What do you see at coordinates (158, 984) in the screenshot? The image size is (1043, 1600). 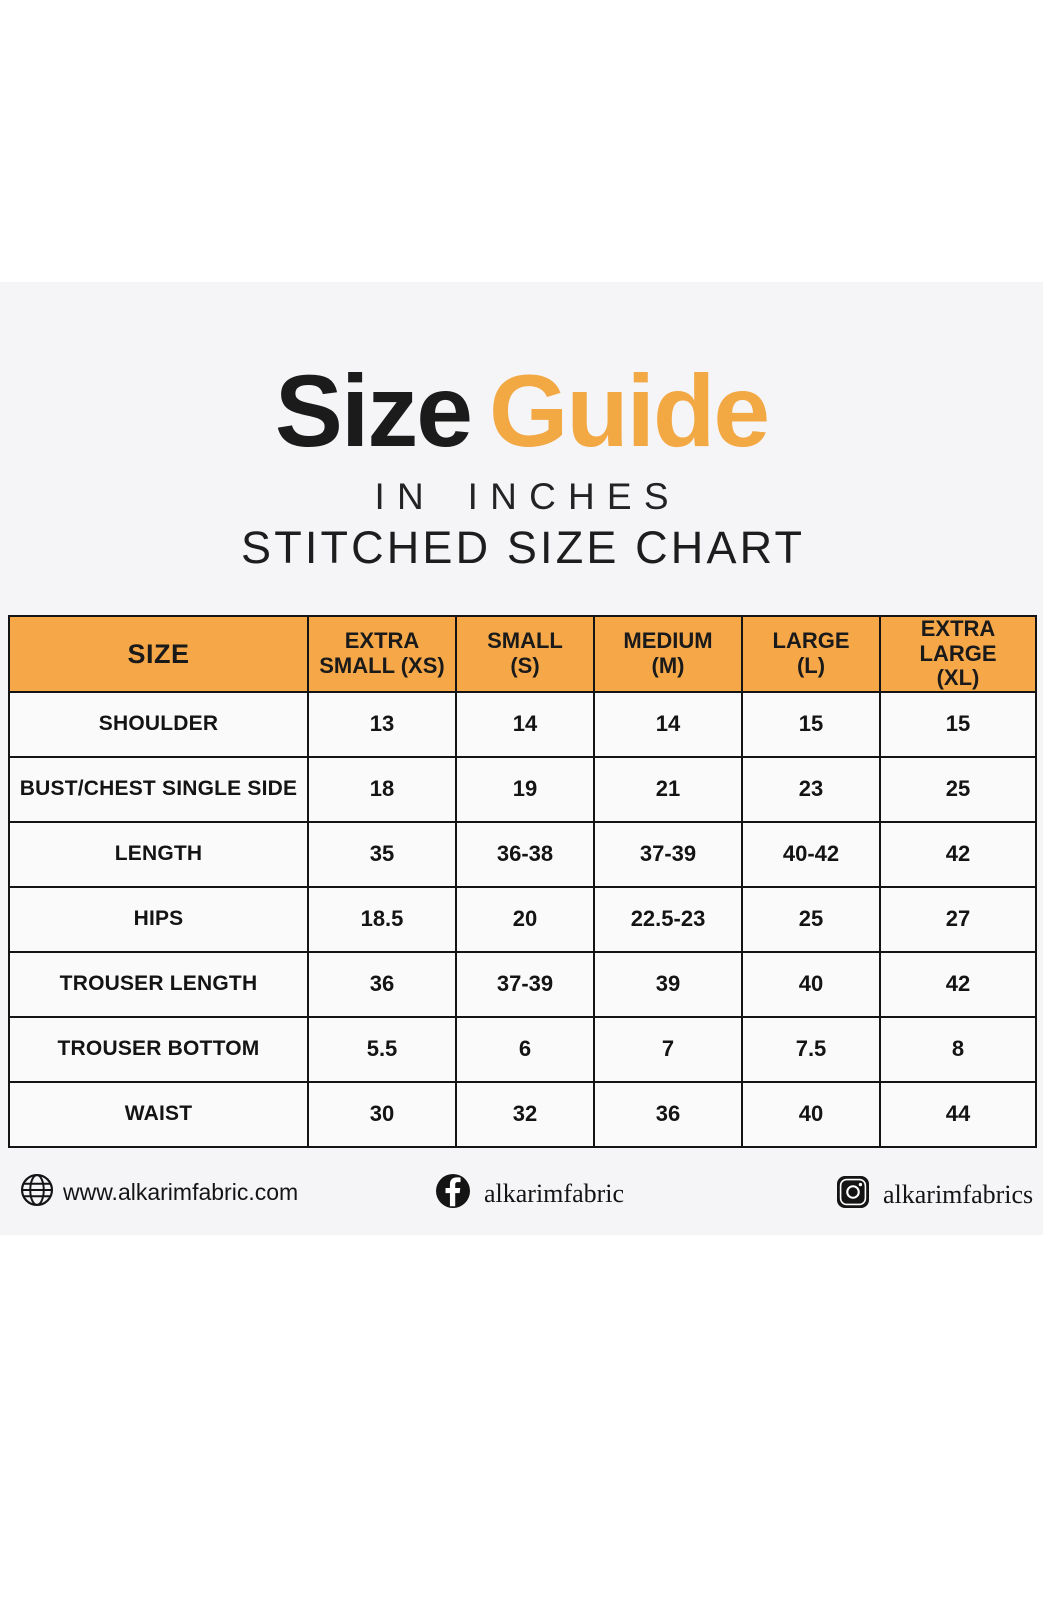 I see `row-label: TROUSER LENGTH` at bounding box center [158, 984].